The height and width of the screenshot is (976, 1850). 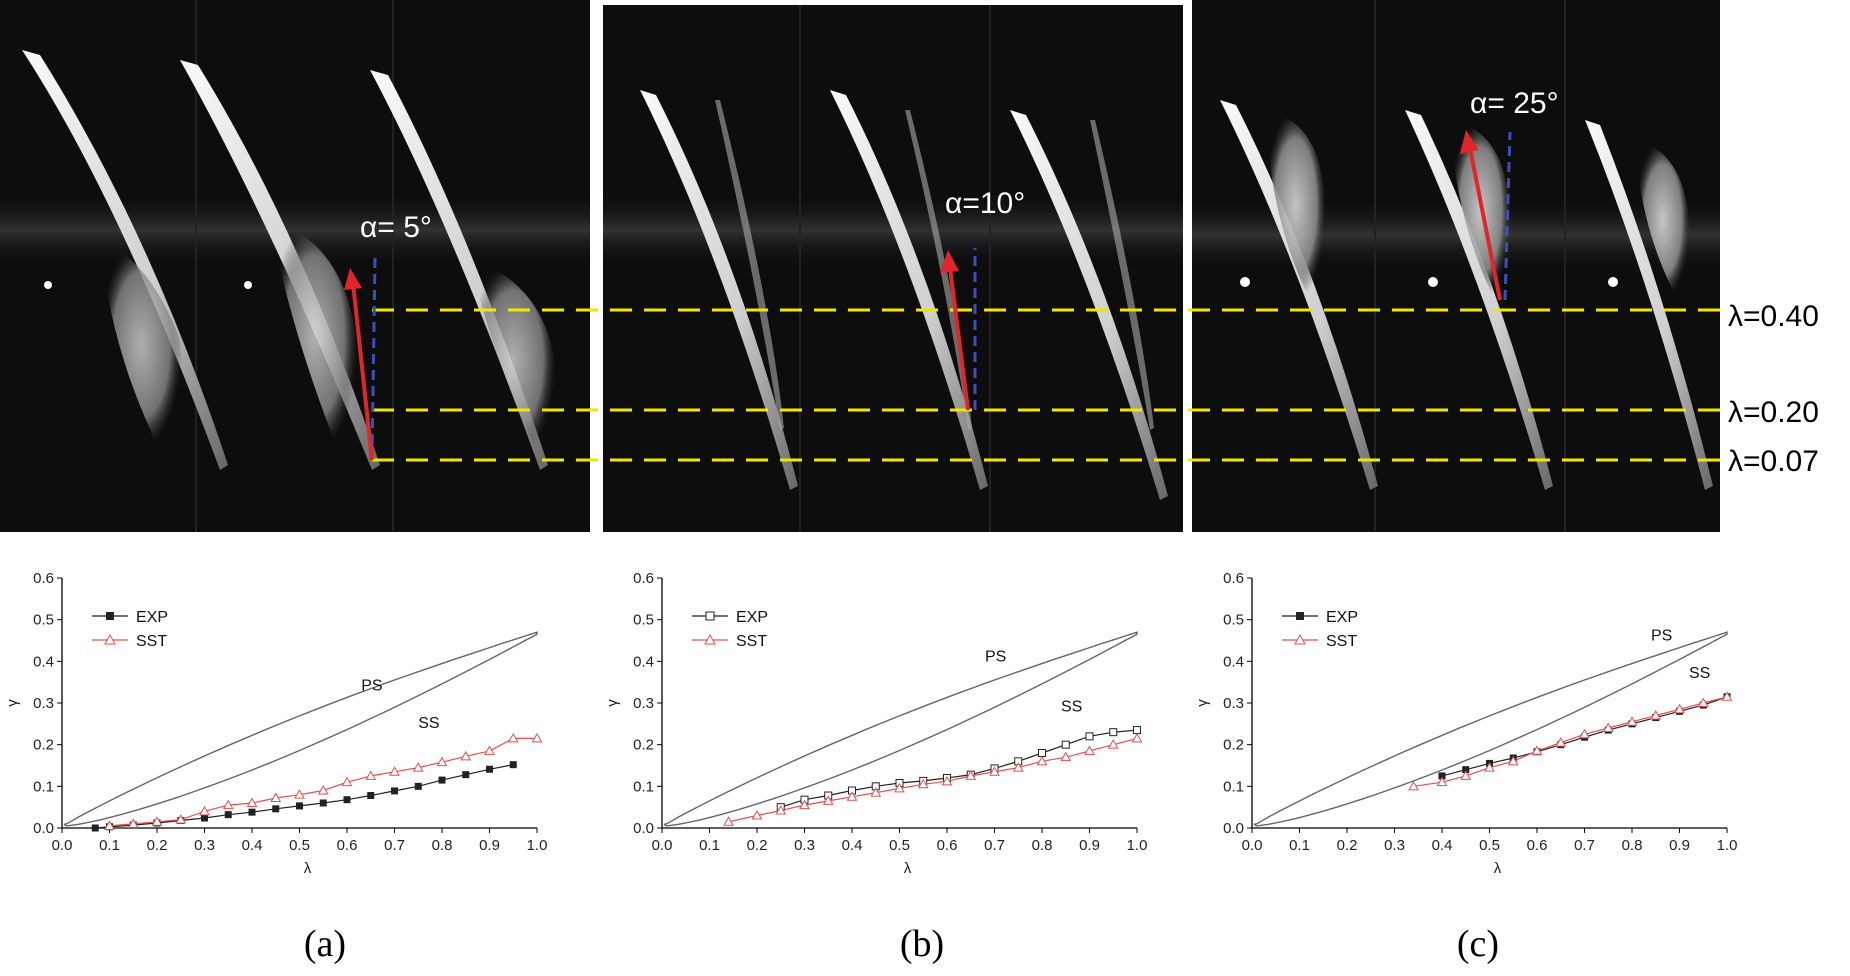 What do you see at coordinates (347, 845) in the screenshot?
I see `x-tick-label: 0.6` at bounding box center [347, 845].